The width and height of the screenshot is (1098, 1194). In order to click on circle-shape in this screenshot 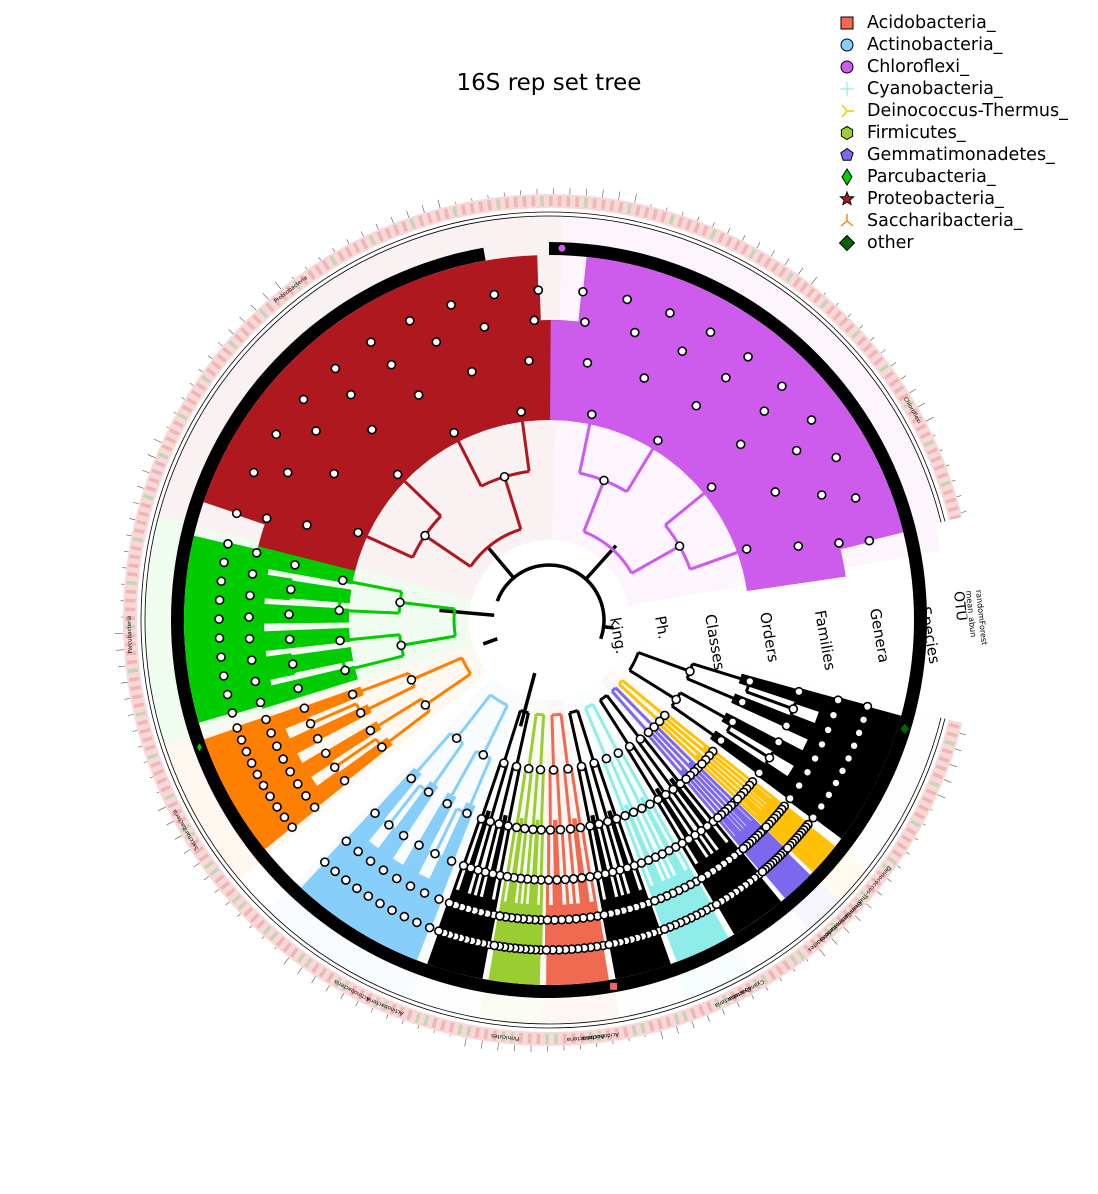, I will do `click(847, 67)`.